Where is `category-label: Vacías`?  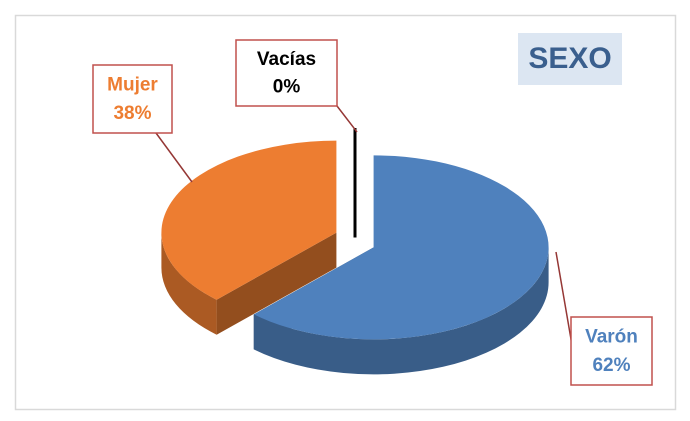
category-label: Vacías is located at coordinates (286, 59).